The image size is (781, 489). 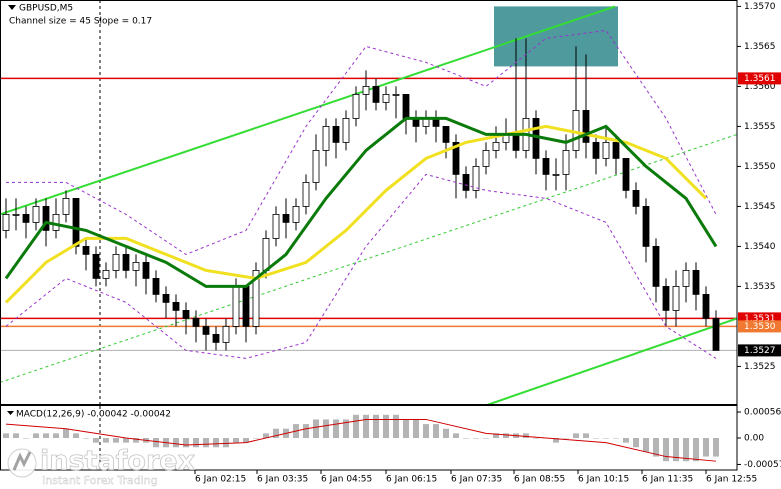 I want to click on x-tick-label: 6 Jan 02:15, so click(x=220, y=480).